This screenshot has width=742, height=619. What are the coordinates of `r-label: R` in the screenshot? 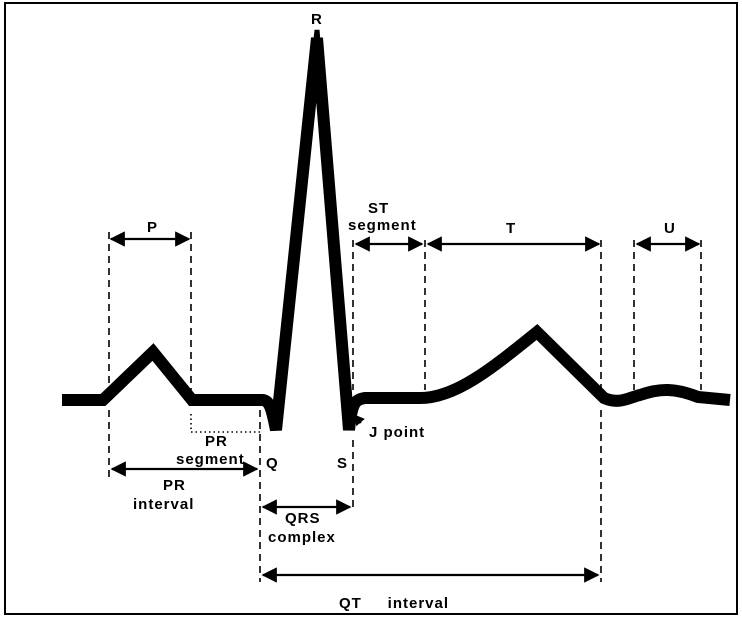 It's located at (317, 19).